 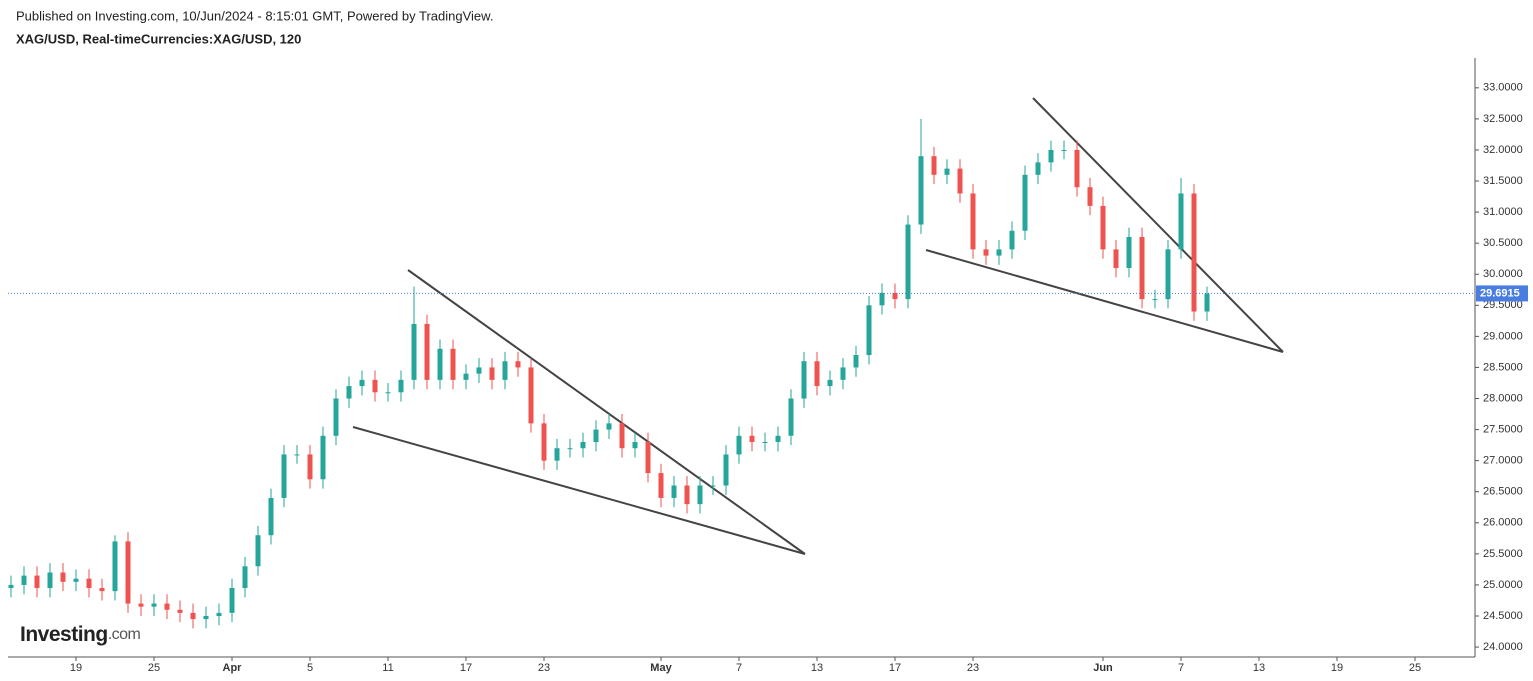 I want to click on y-tick-label: 26.5000, so click(x=1503, y=492).